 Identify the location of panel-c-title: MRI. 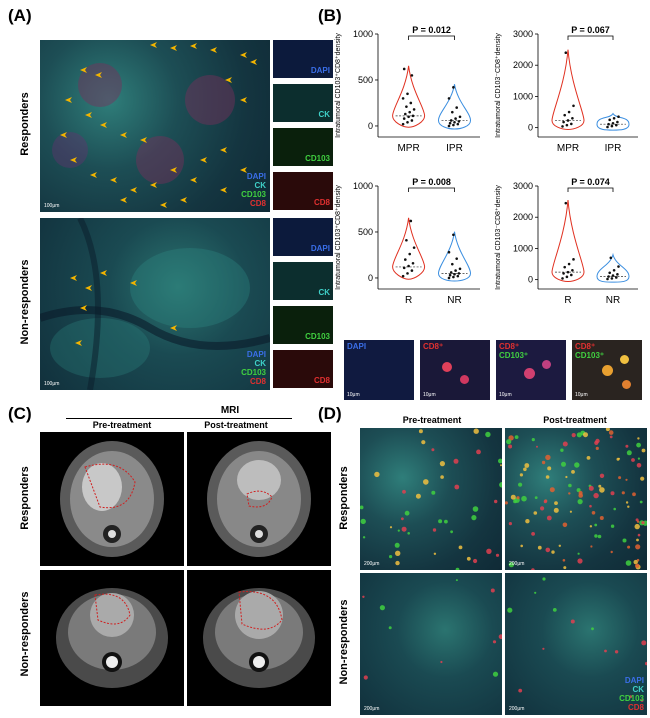
(230, 410).